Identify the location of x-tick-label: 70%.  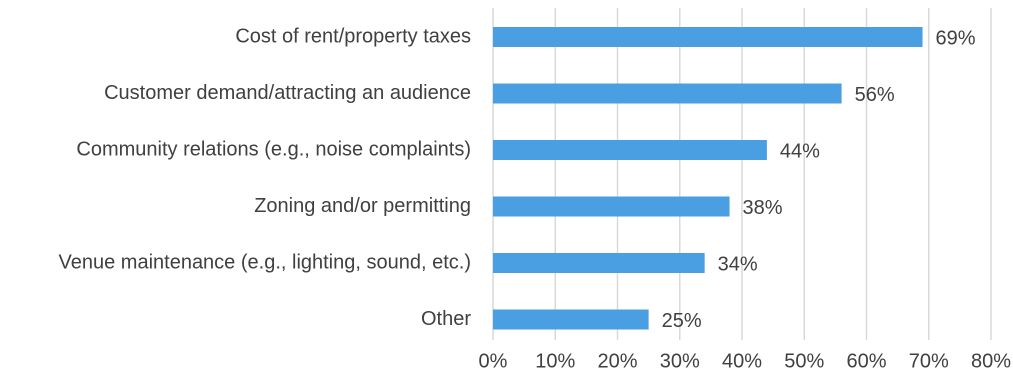
(929, 361).